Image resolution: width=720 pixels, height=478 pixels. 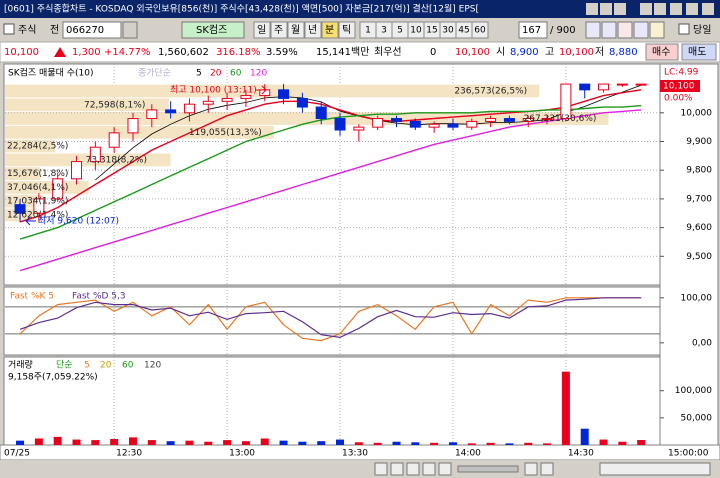 I want to click on y-tick-label: 0,00, so click(x=702, y=343).